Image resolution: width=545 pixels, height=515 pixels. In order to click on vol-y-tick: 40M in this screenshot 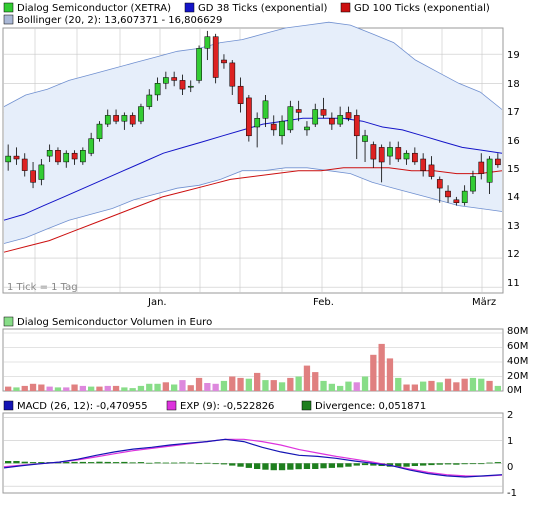, I will do `click(517, 361)`.